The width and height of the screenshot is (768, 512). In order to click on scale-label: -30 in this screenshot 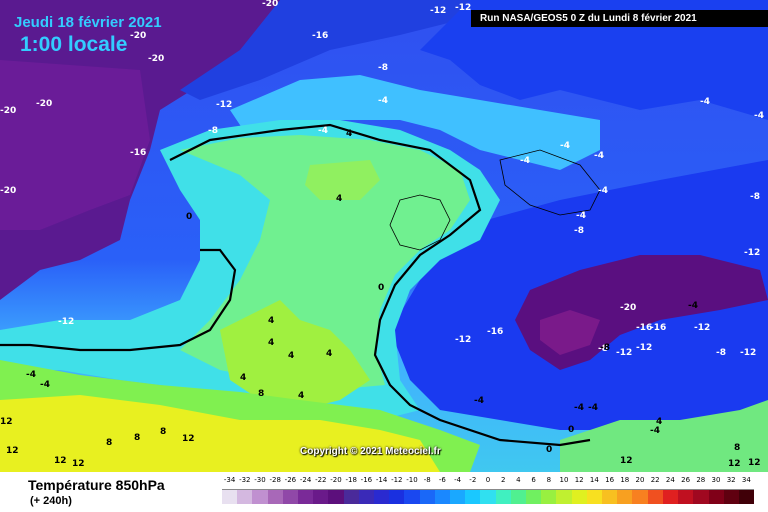, I will do `click(260, 480)`.